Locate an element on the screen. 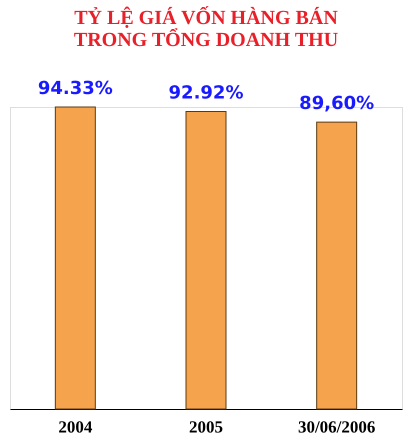  x-tick-label: 30/06/2006 is located at coordinates (337, 427).